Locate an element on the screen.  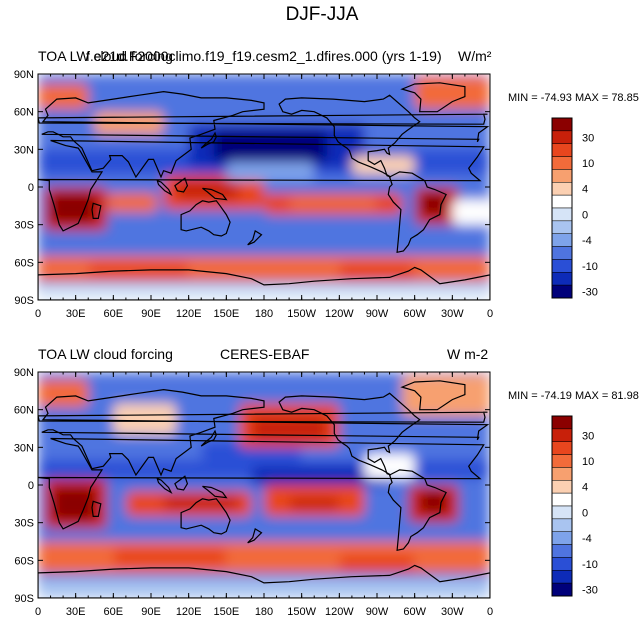
y-tick-label: 60S is located at coordinates (24, 561).